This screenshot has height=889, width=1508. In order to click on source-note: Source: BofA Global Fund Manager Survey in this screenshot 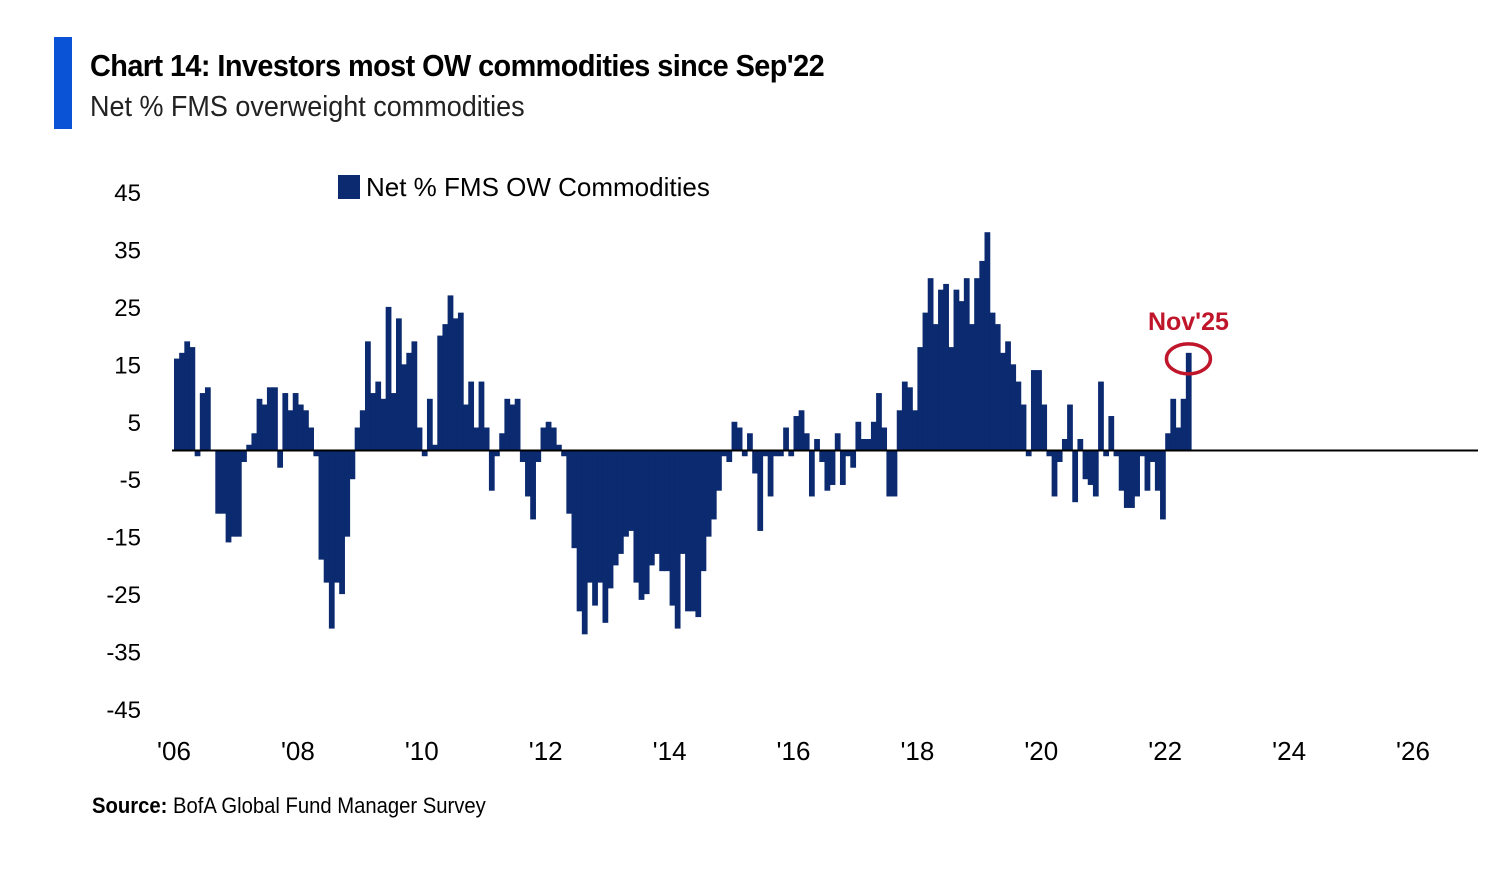, I will do `click(289, 806)`.